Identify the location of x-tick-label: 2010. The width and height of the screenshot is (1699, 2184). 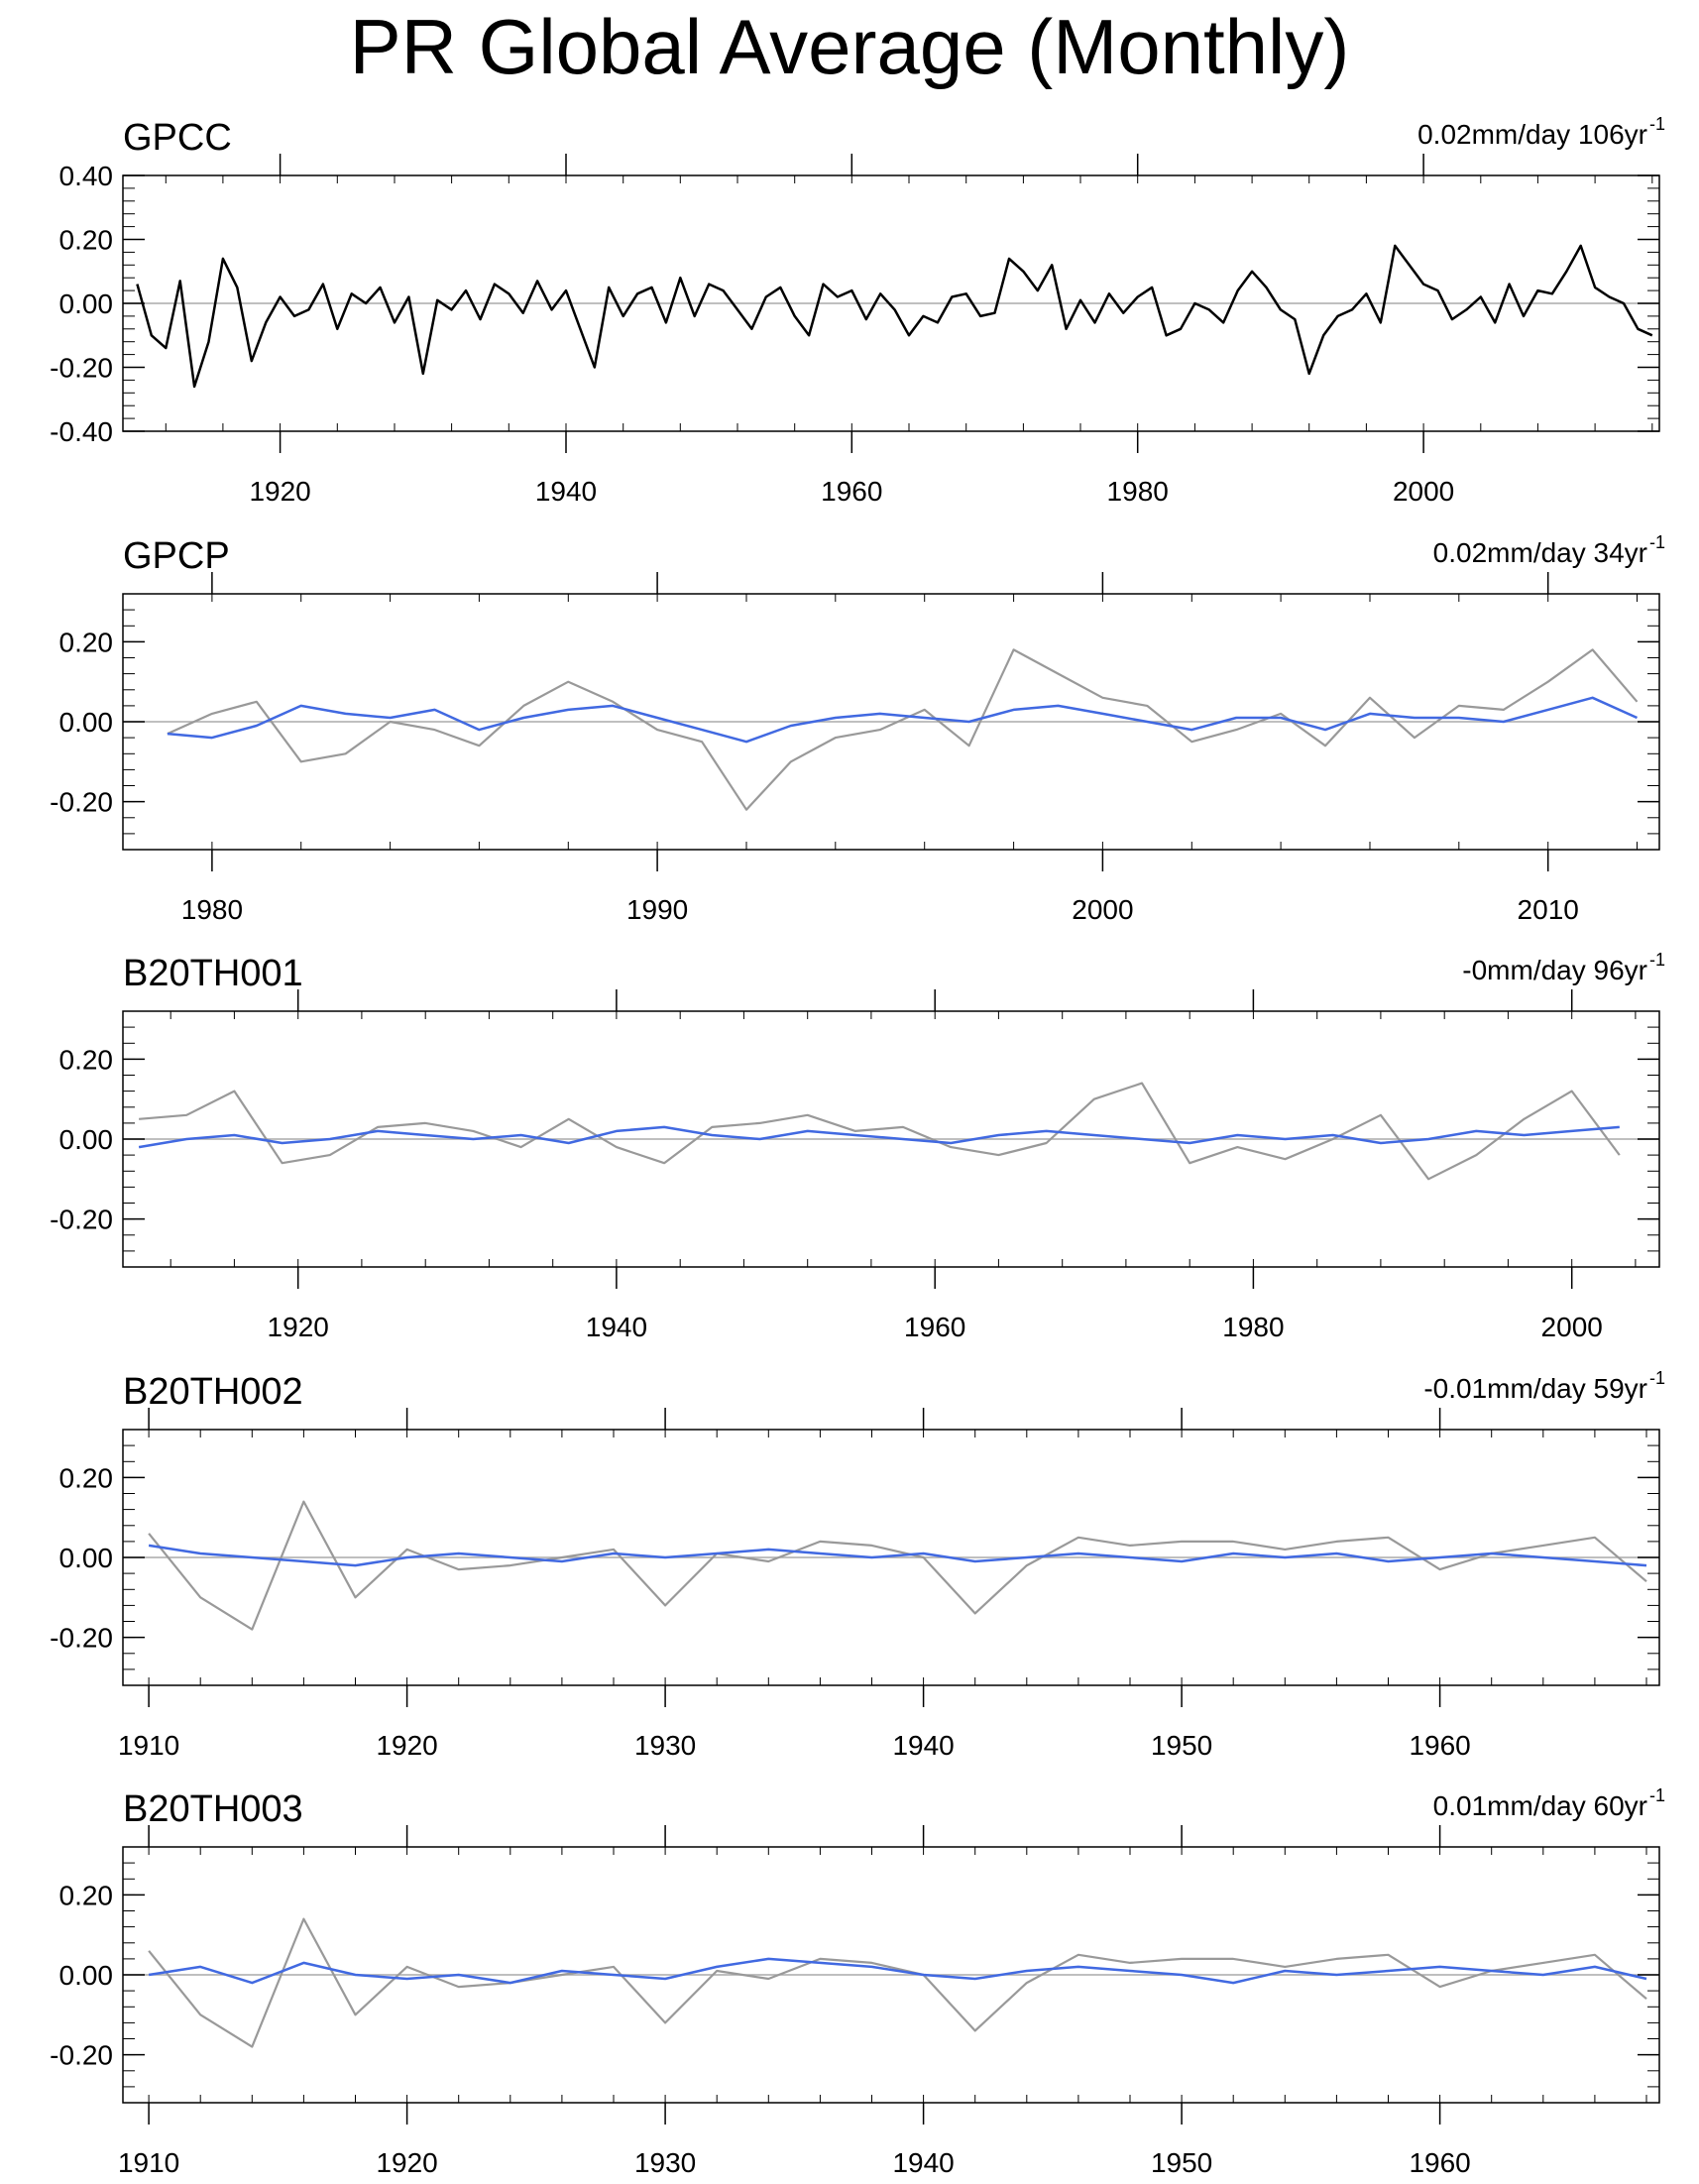
(1548, 909).